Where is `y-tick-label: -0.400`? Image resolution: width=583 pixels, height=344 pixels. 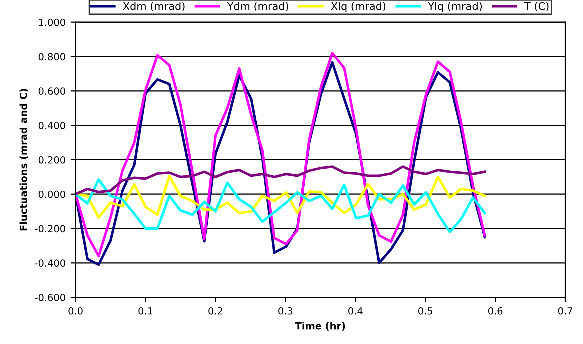 y-tick-label: -0.400 is located at coordinates (50, 263).